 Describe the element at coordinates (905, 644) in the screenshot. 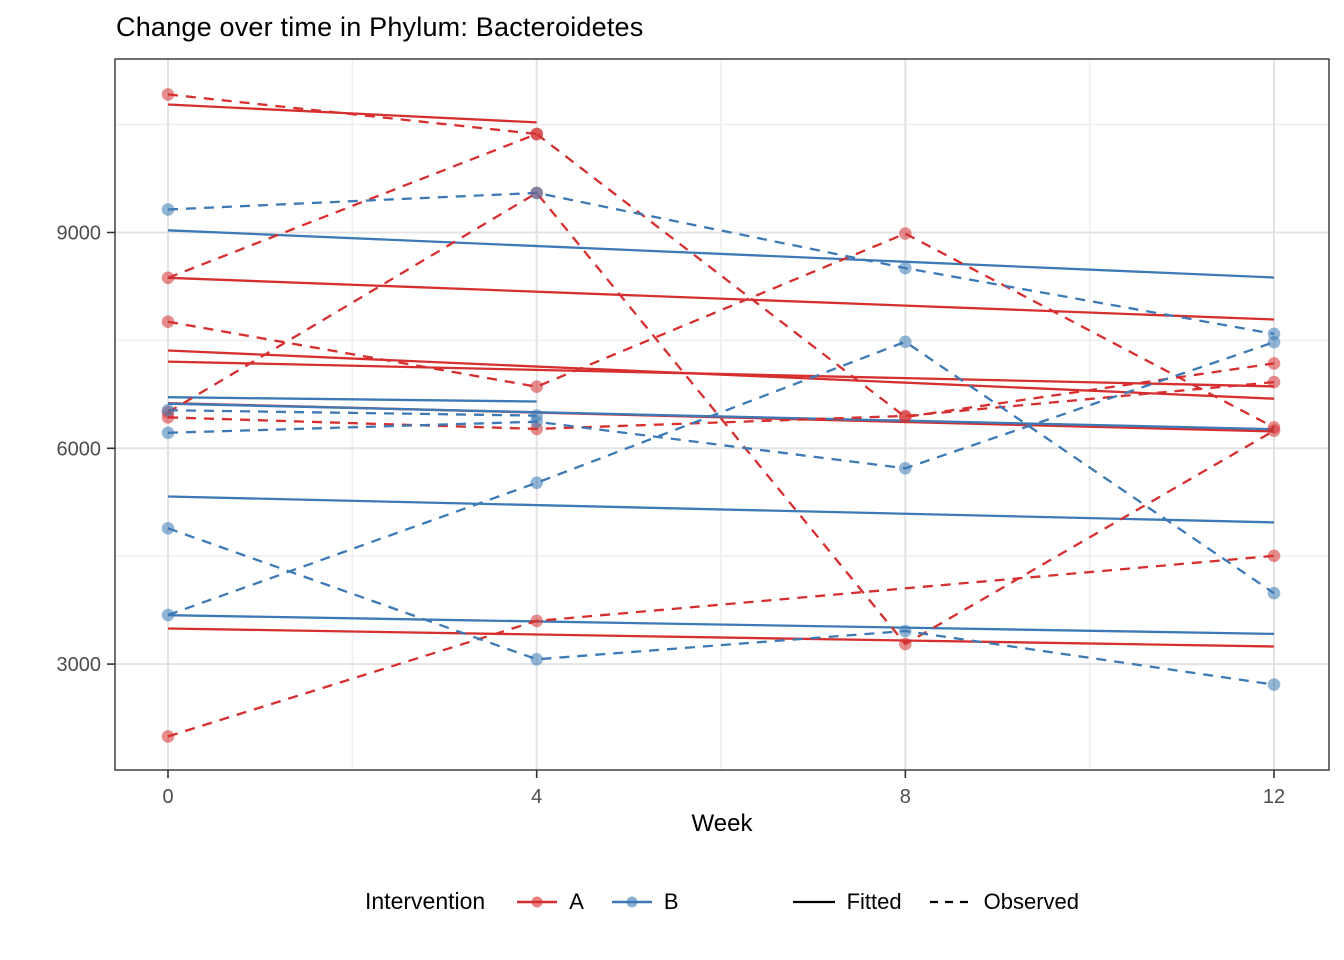

I see `point-A4-week8` at that location.